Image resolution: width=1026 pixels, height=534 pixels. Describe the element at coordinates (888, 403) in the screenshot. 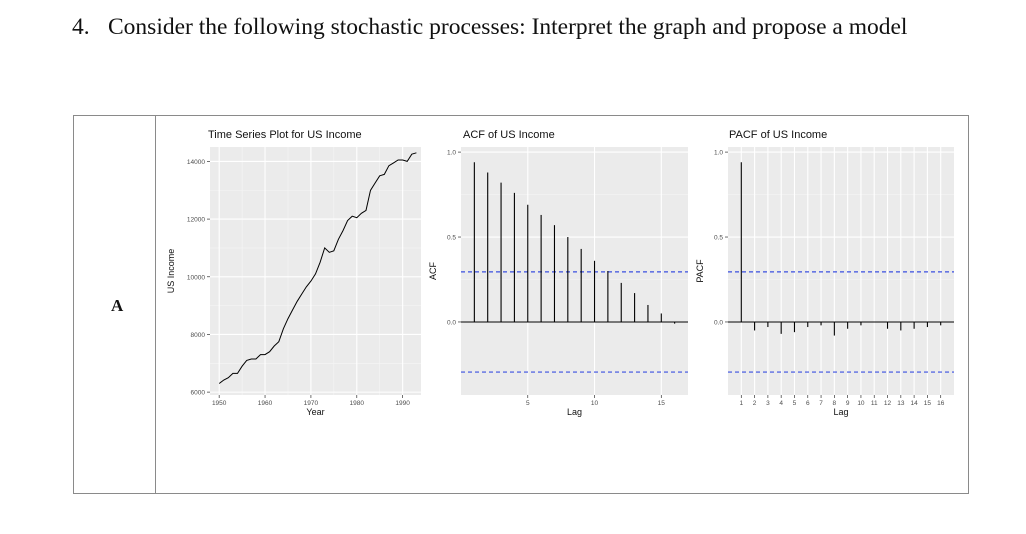

I see `x-tick-label: 12` at that location.